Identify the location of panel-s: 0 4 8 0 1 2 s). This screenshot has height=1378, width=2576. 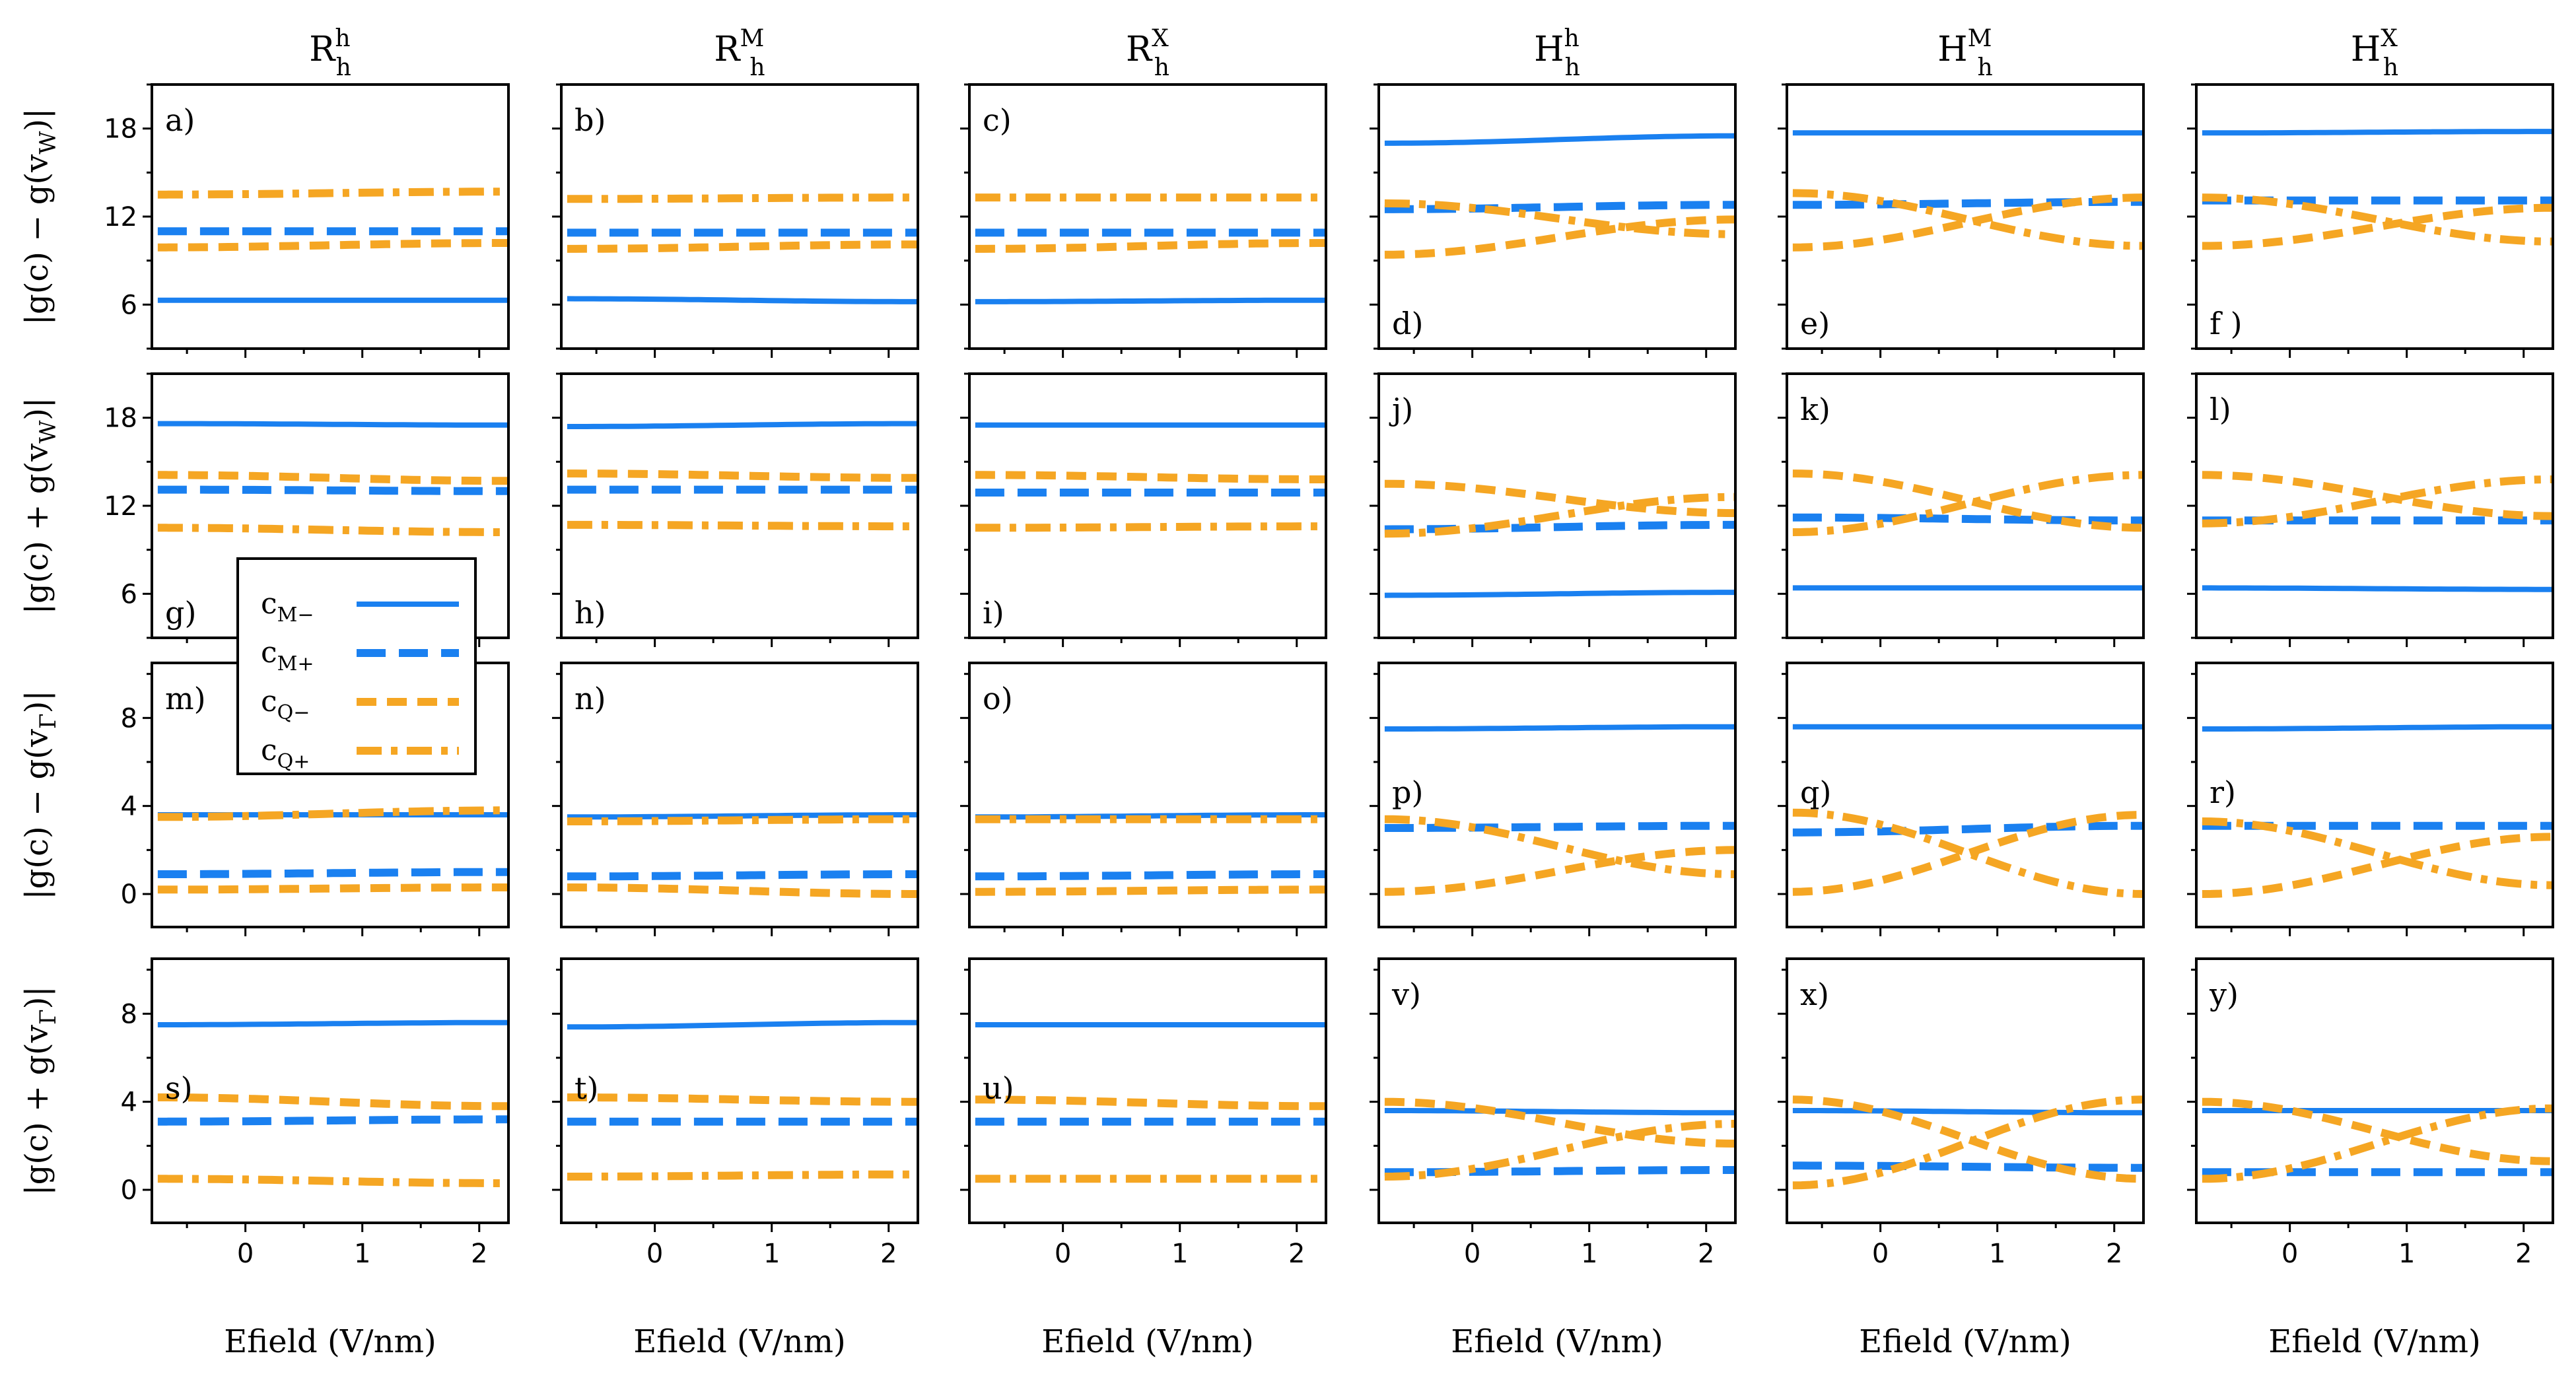
(315, 1113).